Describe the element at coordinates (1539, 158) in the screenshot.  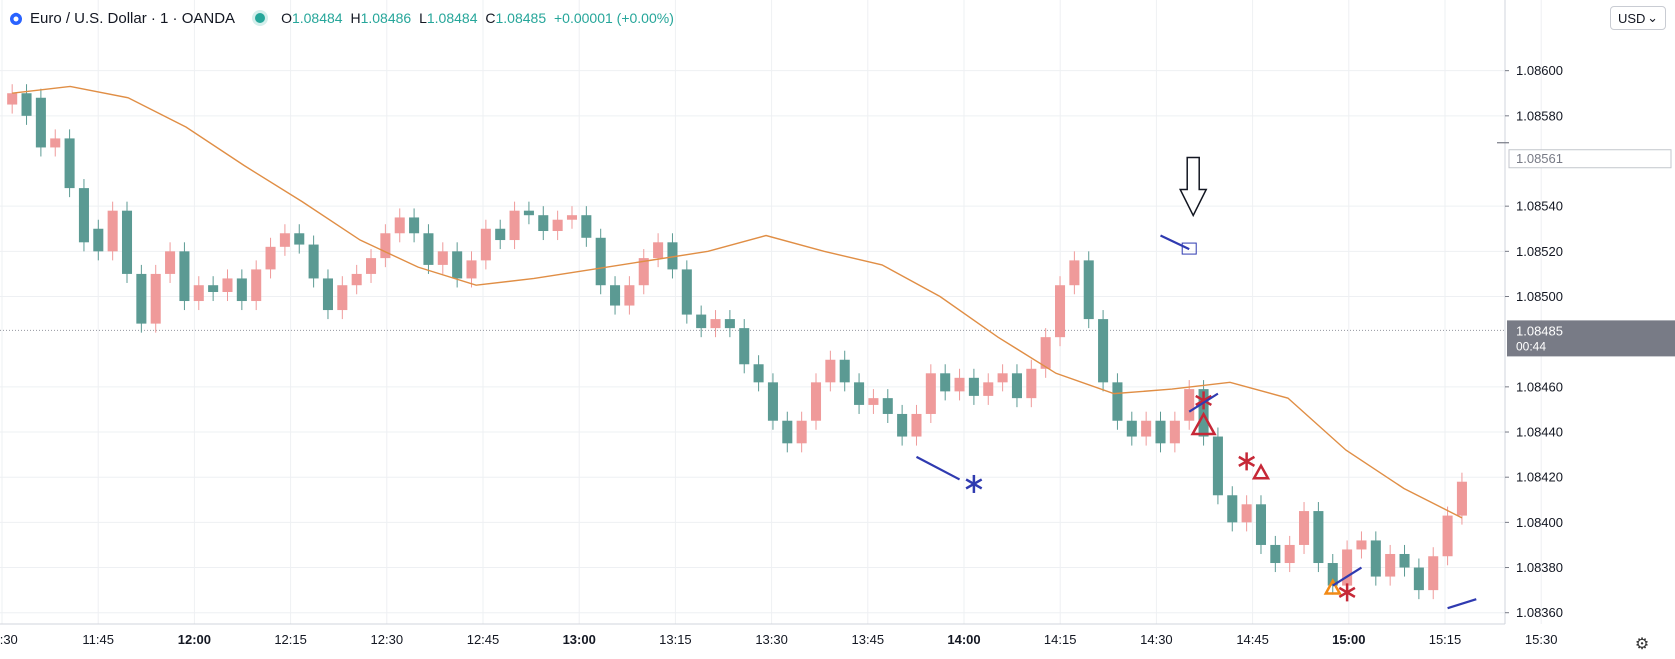
I see `price-label-text: 1.08561` at that location.